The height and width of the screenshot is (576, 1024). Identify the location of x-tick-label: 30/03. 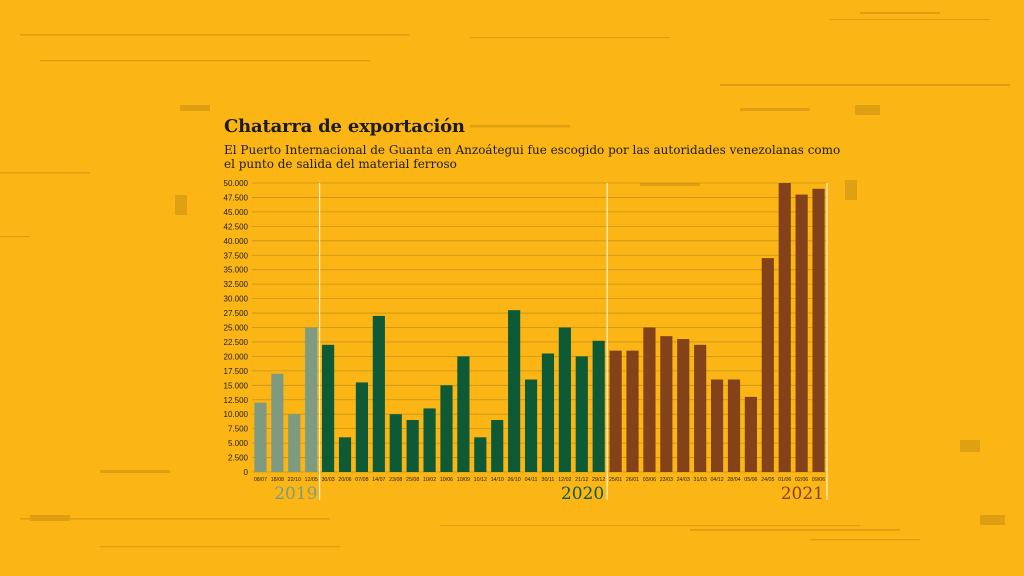
(327, 480).